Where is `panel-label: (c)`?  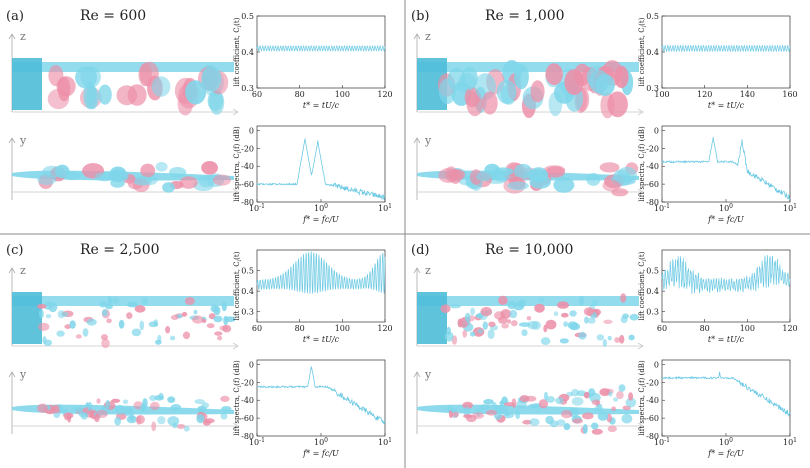 panel-label: (c) is located at coordinates (14, 250).